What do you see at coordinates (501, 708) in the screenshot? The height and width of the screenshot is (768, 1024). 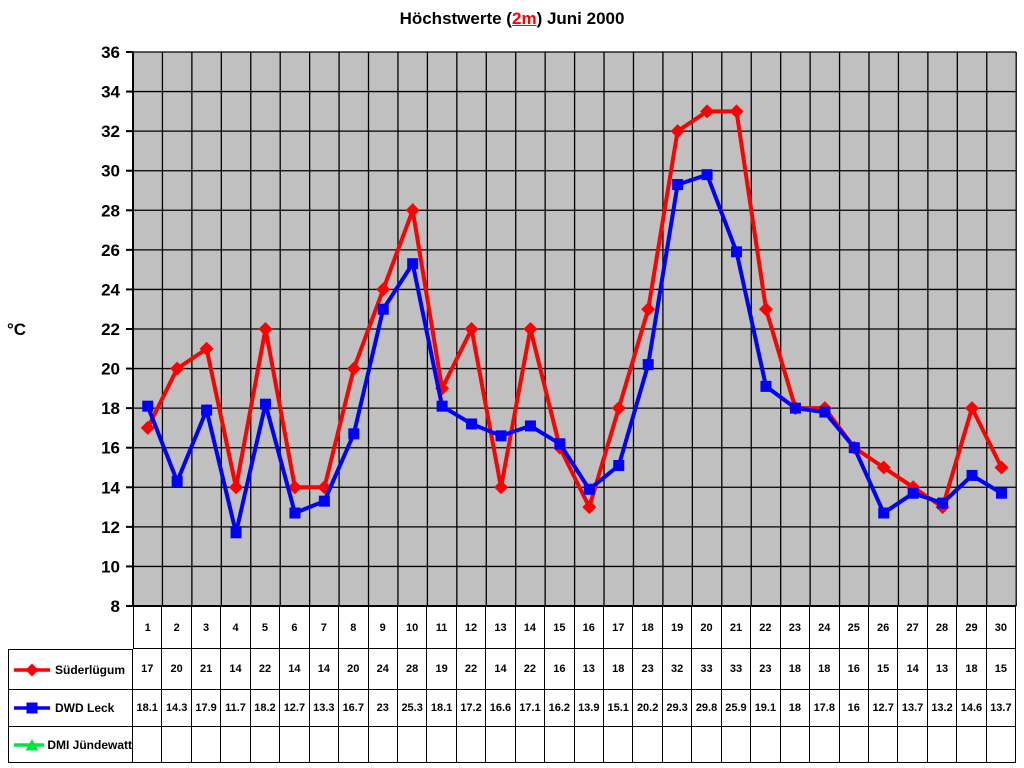 I see `value-cell: 16.6` at bounding box center [501, 708].